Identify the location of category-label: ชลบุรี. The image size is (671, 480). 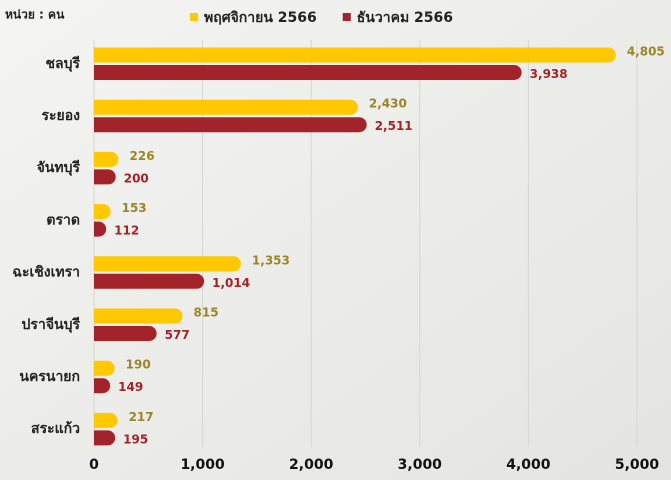
(63, 64).